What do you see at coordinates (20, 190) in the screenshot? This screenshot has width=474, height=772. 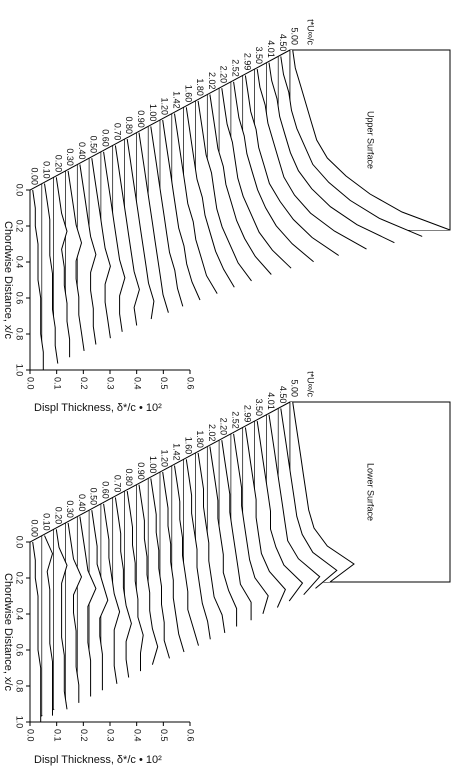 I see `x-tick-label: 0.0` at bounding box center [20, 190].